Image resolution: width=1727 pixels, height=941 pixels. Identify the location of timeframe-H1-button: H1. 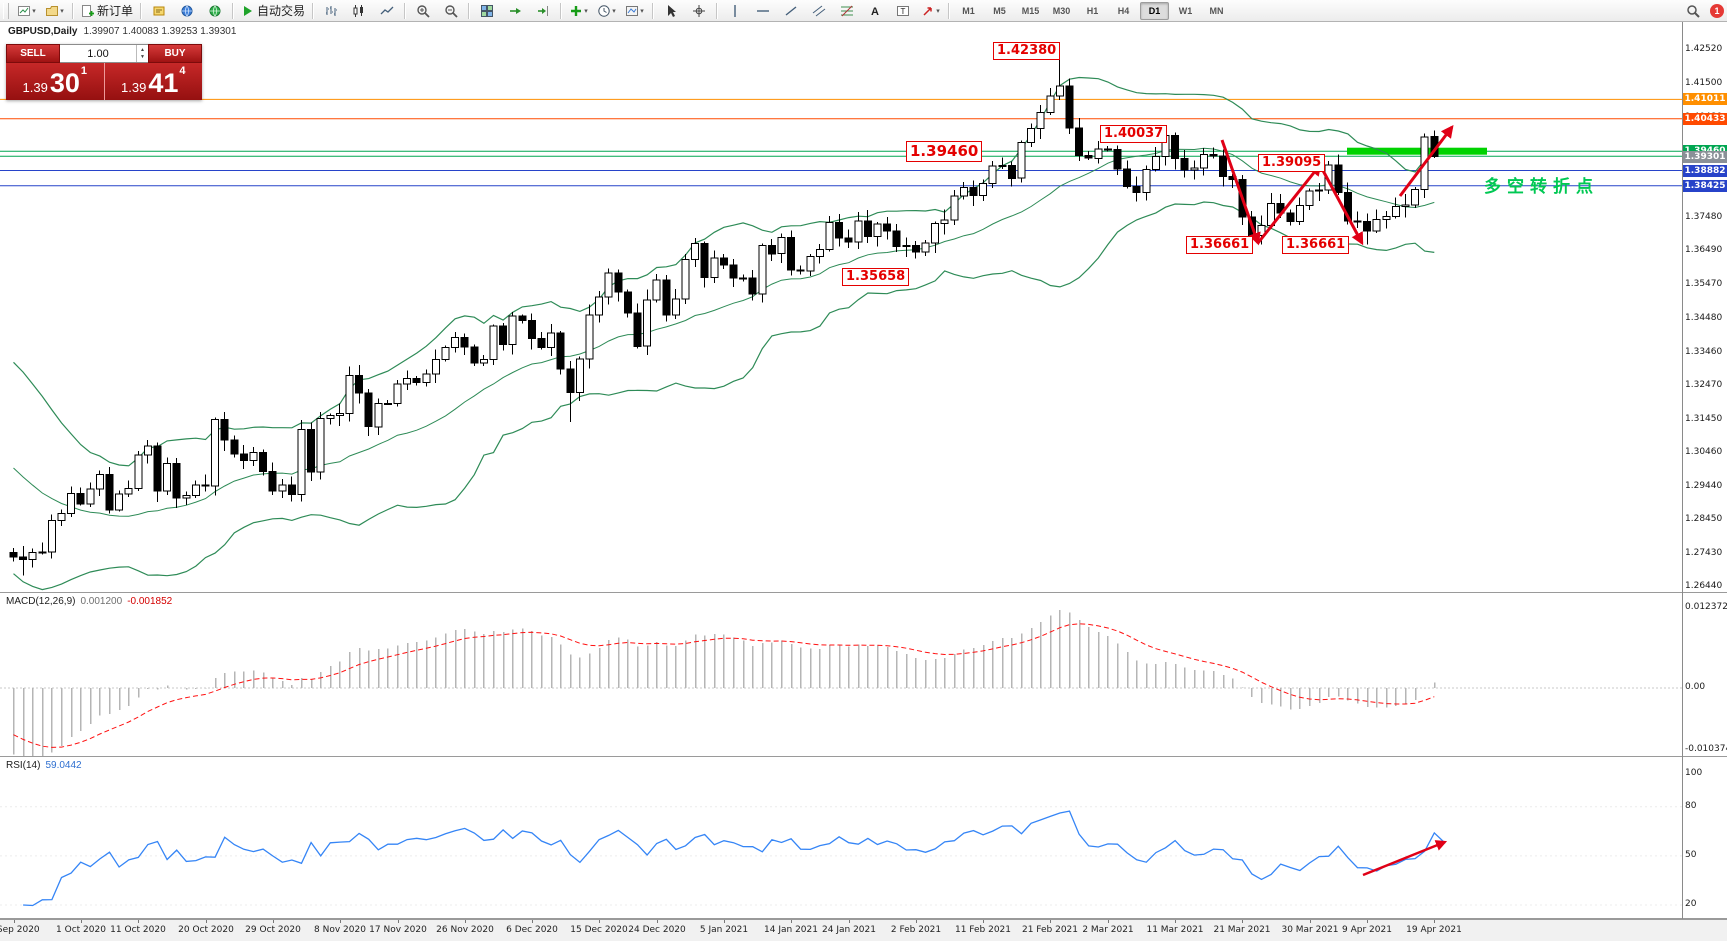
(1092, 10).